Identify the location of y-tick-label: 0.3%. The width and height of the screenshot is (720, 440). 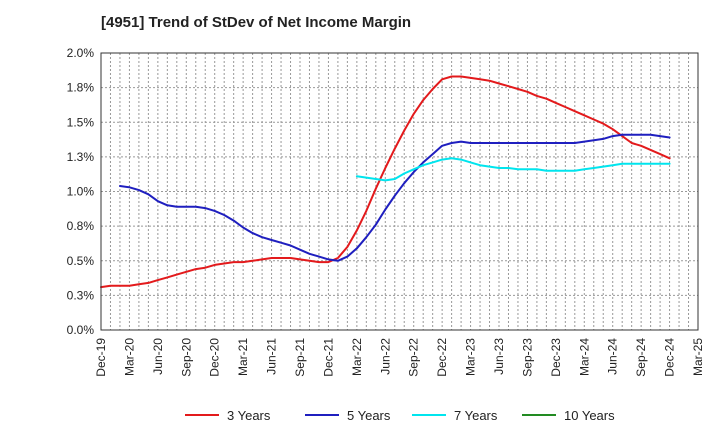
(81, 295).